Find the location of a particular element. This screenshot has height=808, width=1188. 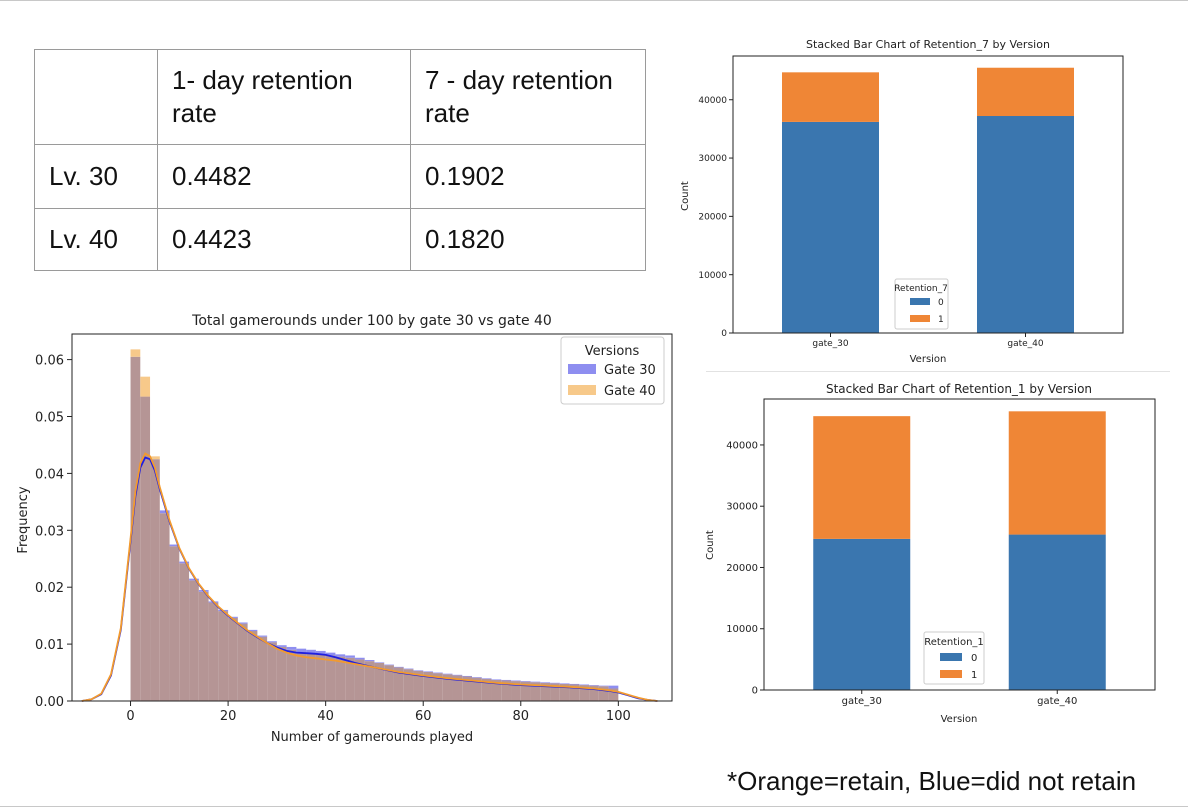

r7-xlabel: Version is located at coordinates (928, 359).